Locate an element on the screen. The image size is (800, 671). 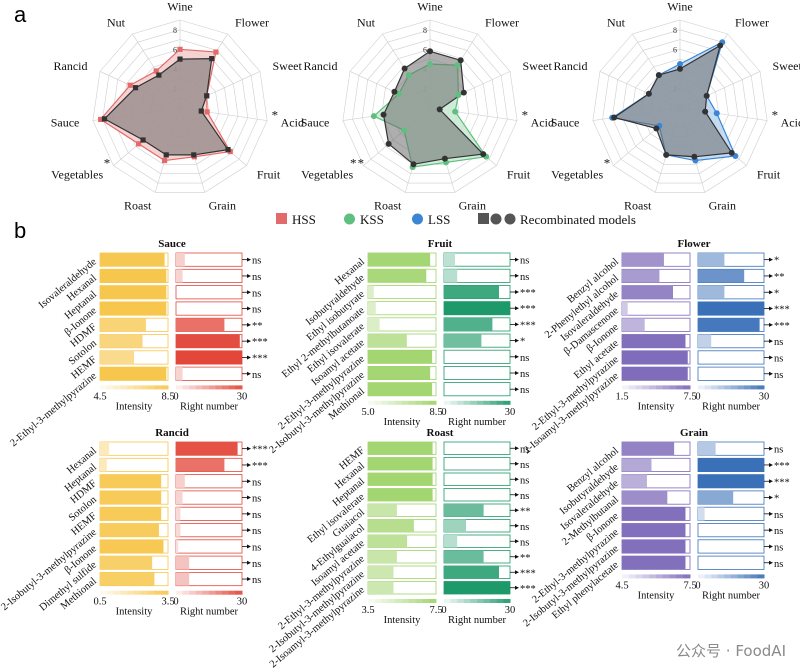
radar-axis-label: Rancid is located at coordinates (571, 66).